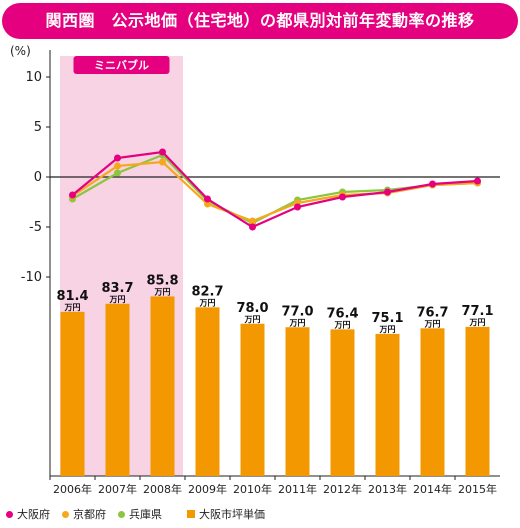  Describe the element at coordinates (207, 489) in the screenshot. I see `x-tick-label: 2009年` at that location.